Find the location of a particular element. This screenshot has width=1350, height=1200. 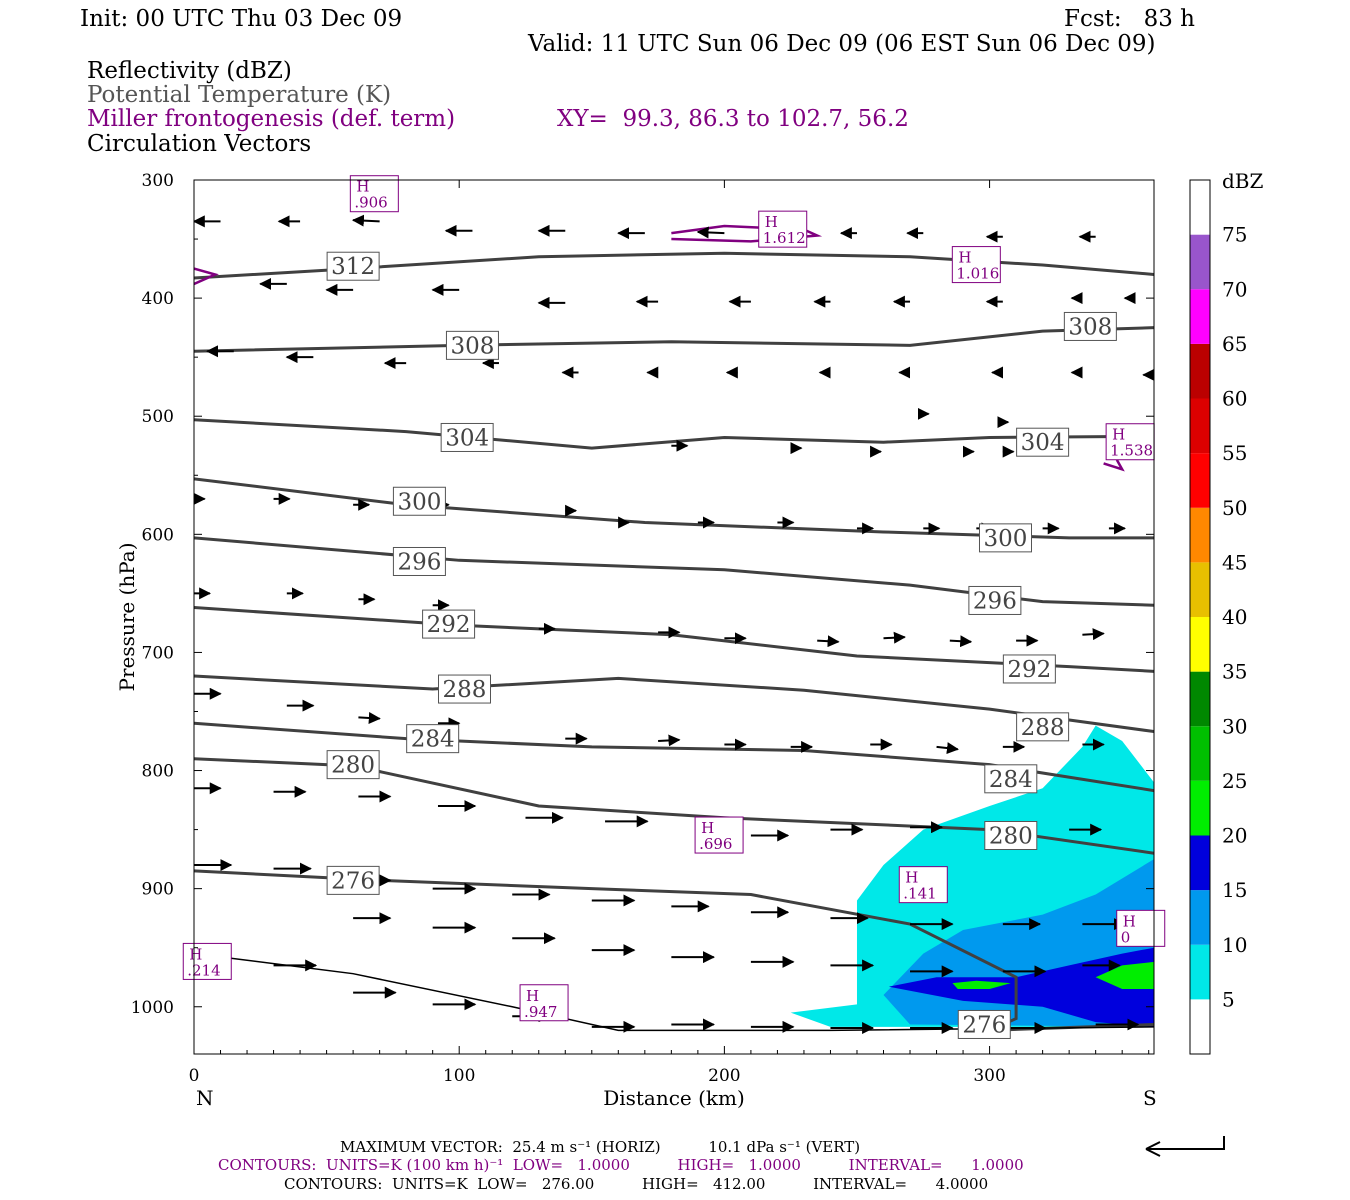

field-reflectivity: Reflectivity (dBZ) is located at coordinates (189, 71).